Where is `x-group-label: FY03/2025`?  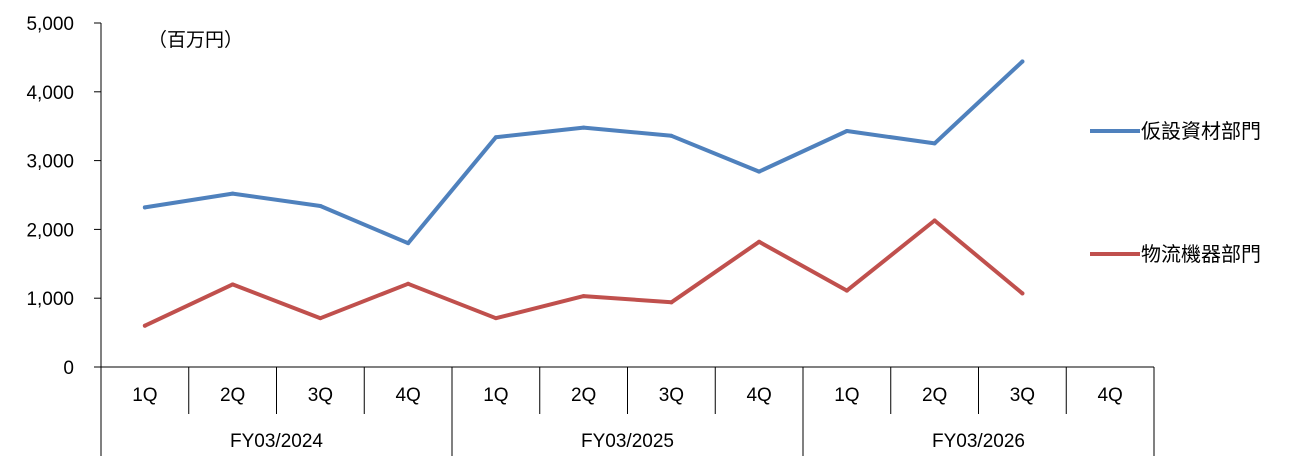 x-group-label: FY03/2025 is located at coordinates (627, 441).